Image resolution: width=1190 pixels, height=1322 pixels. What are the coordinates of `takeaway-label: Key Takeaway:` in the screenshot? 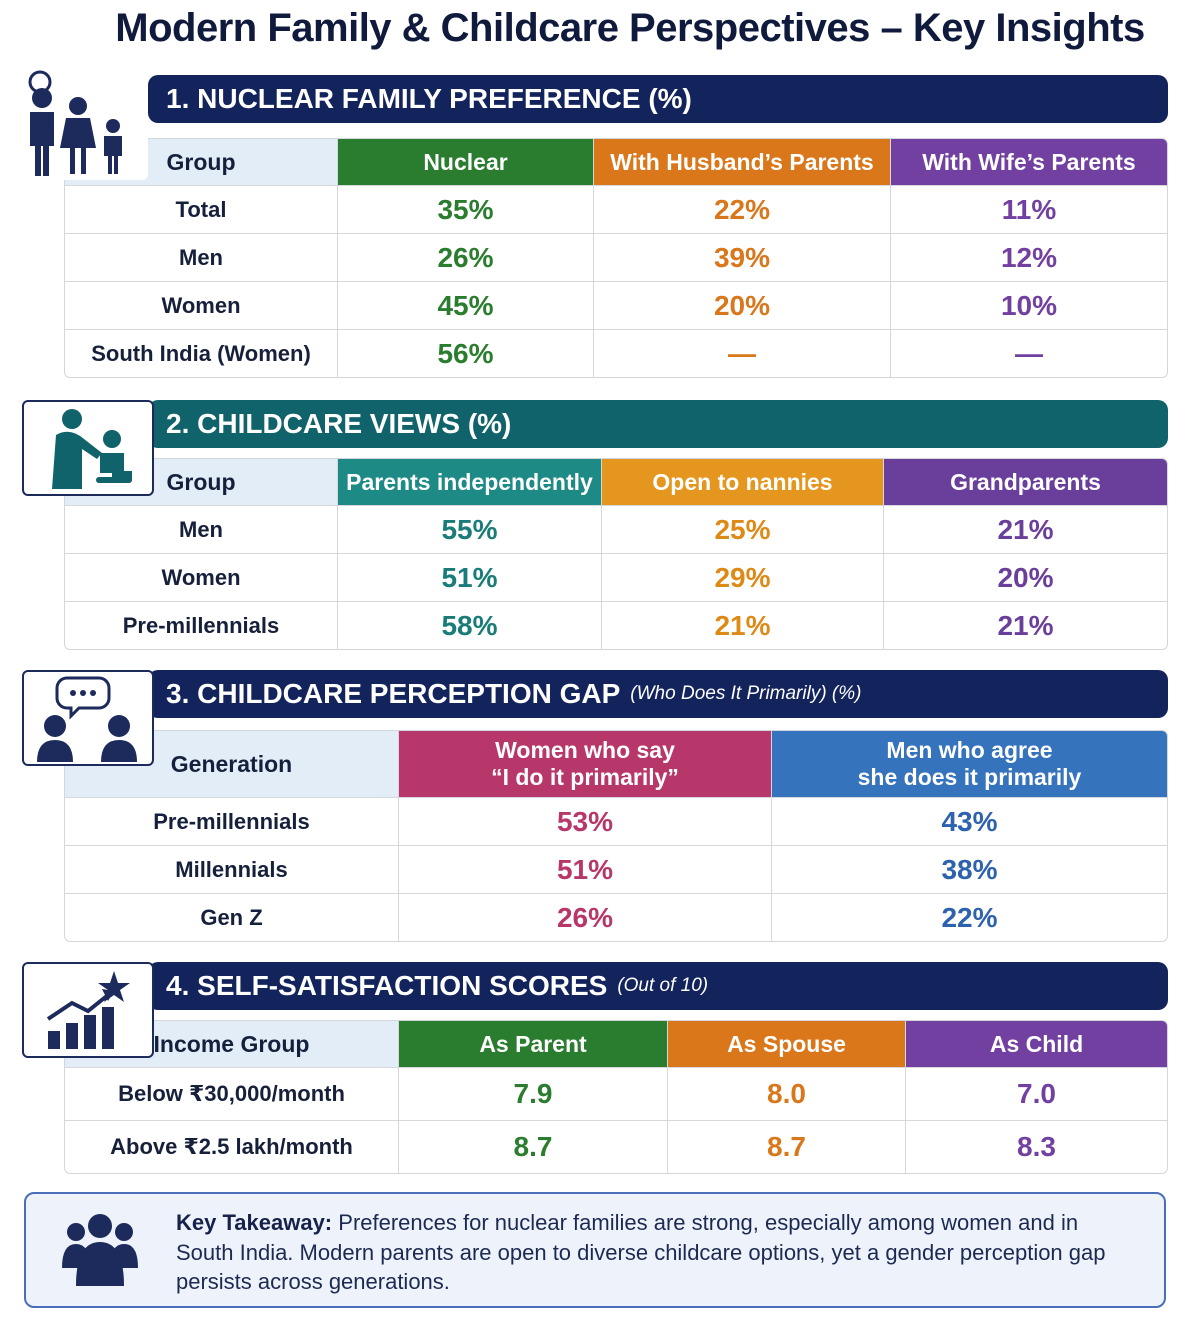 It's located at (254, 1222).